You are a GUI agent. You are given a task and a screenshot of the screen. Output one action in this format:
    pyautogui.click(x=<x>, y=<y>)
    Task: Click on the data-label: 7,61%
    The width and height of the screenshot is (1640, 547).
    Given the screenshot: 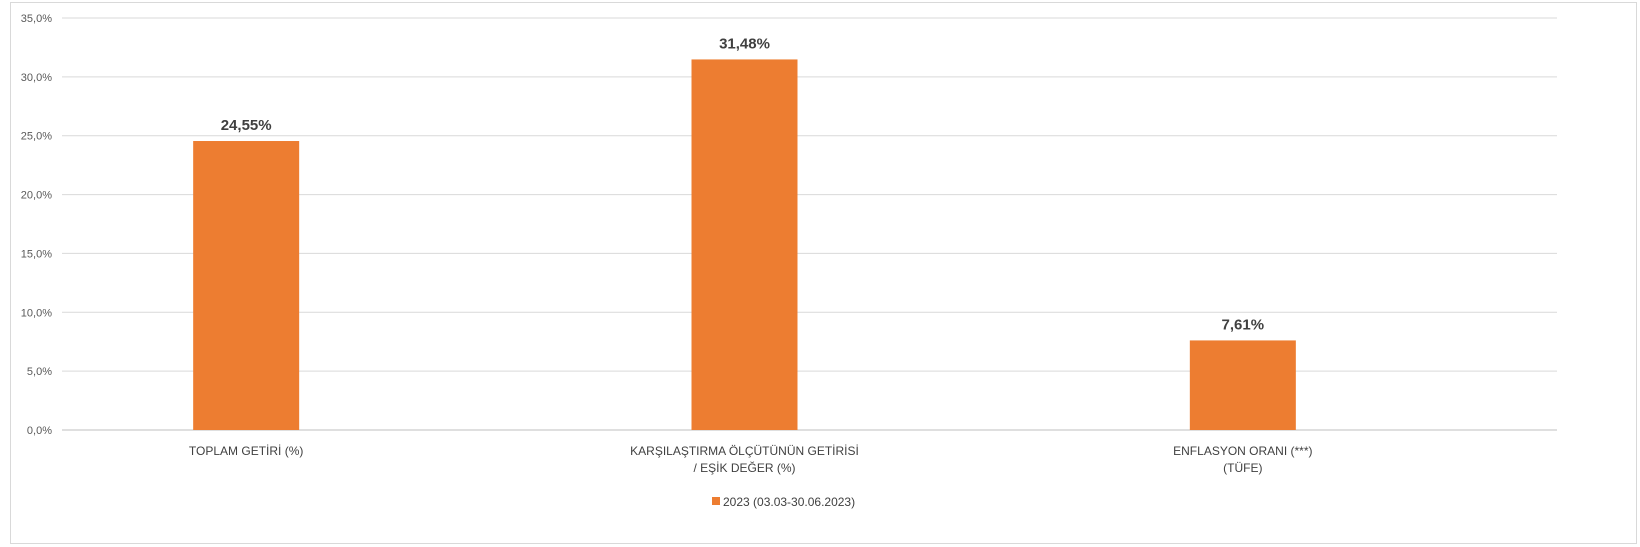 What is the action you would take?
    pyautogui.click(x=1243, y=324)
    